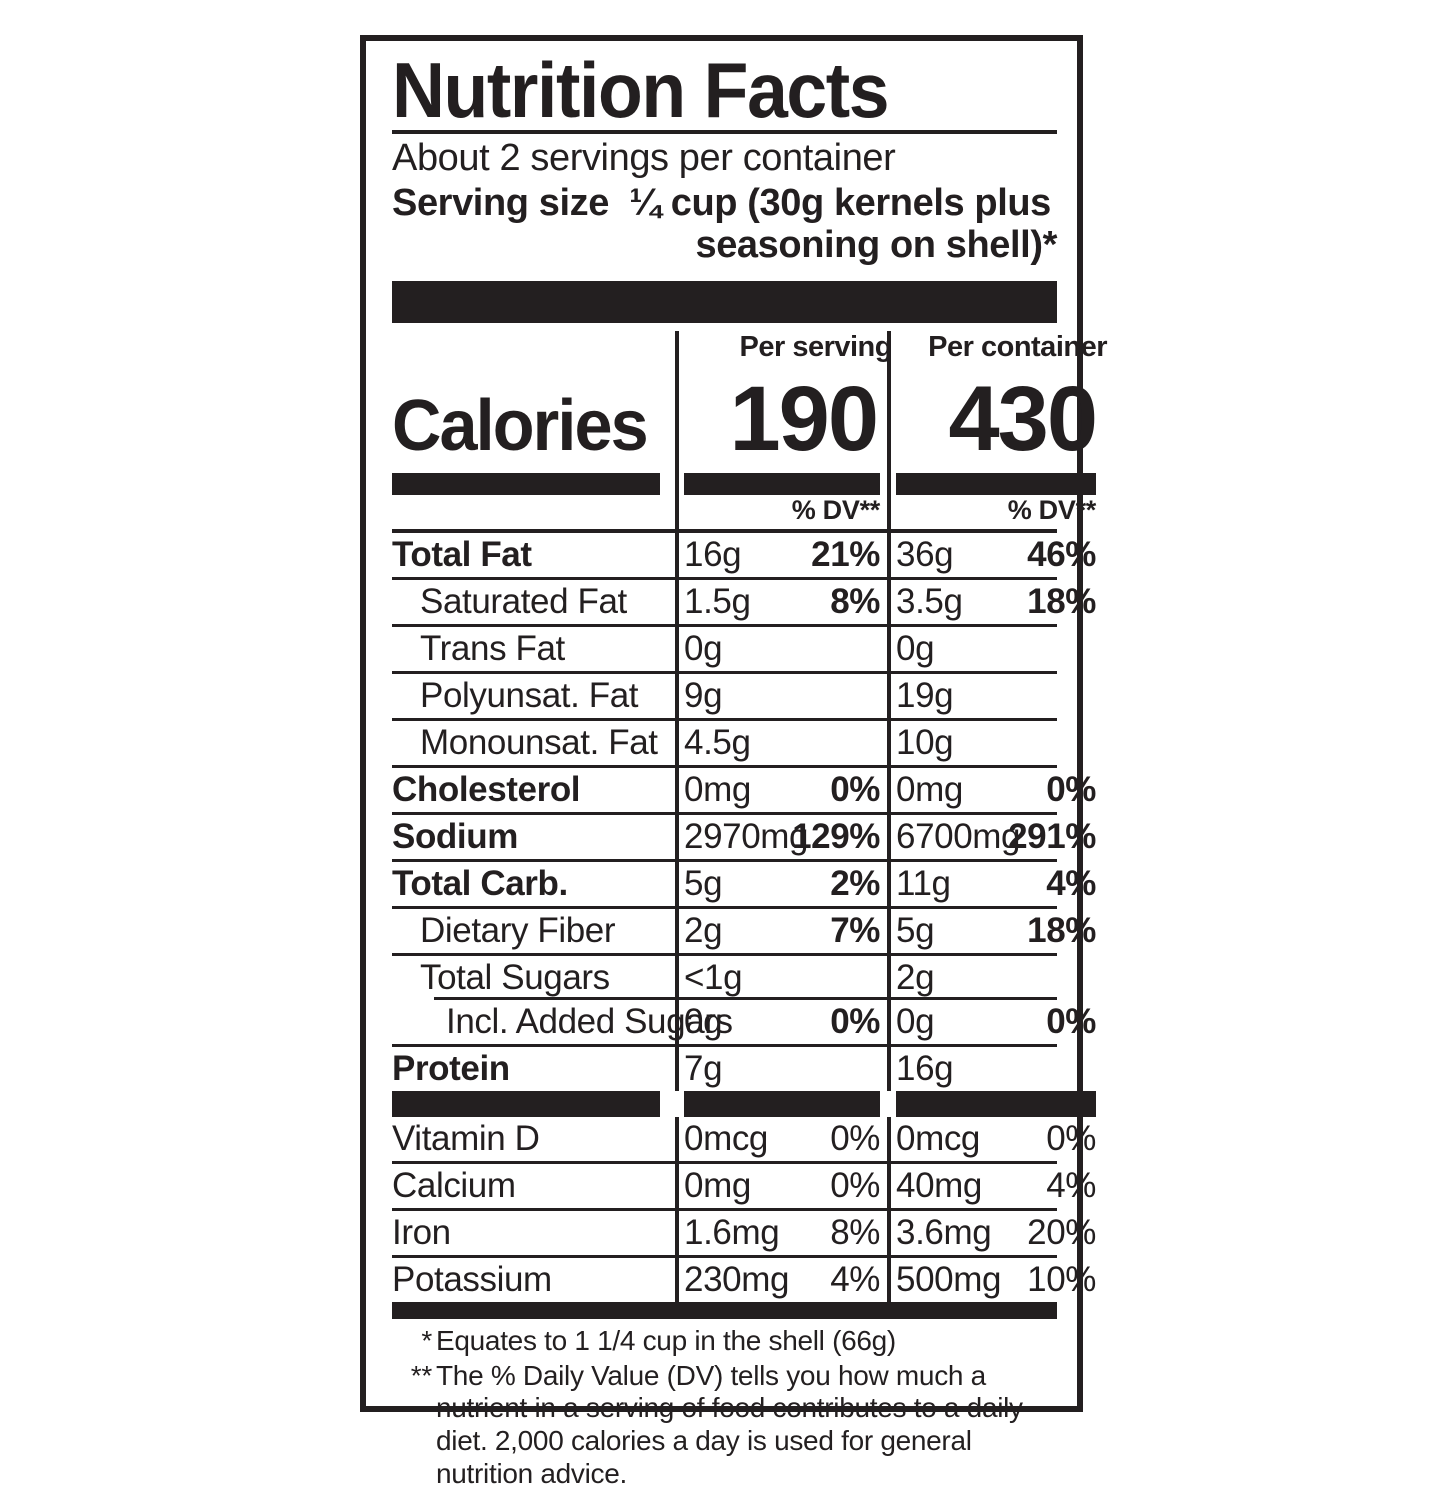 The width and height of the screenshot is (1445, 1493). I want to click on table-row: Monounsat. Fat 4.5g 10g, so click(724, 741).